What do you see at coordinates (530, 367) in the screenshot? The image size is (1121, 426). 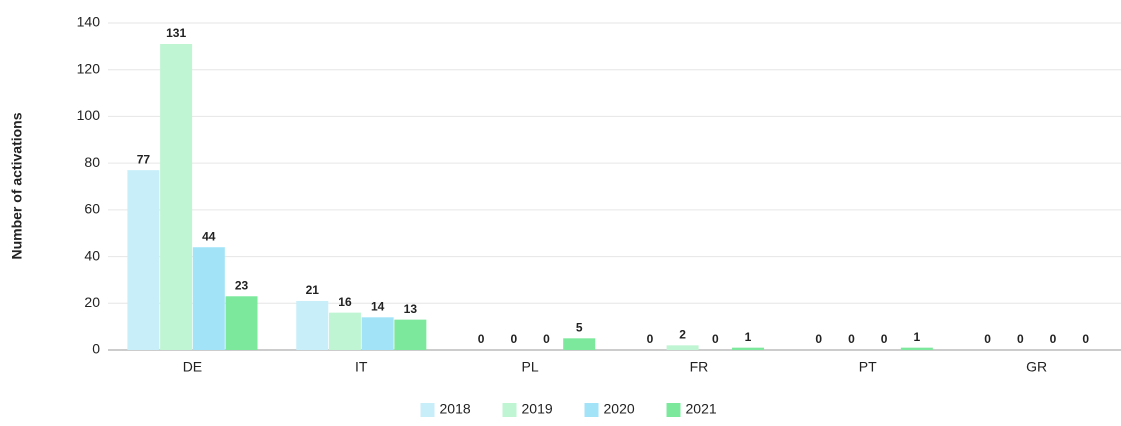 I see `x-tick-label: PL` at bounding box center [530, 367].